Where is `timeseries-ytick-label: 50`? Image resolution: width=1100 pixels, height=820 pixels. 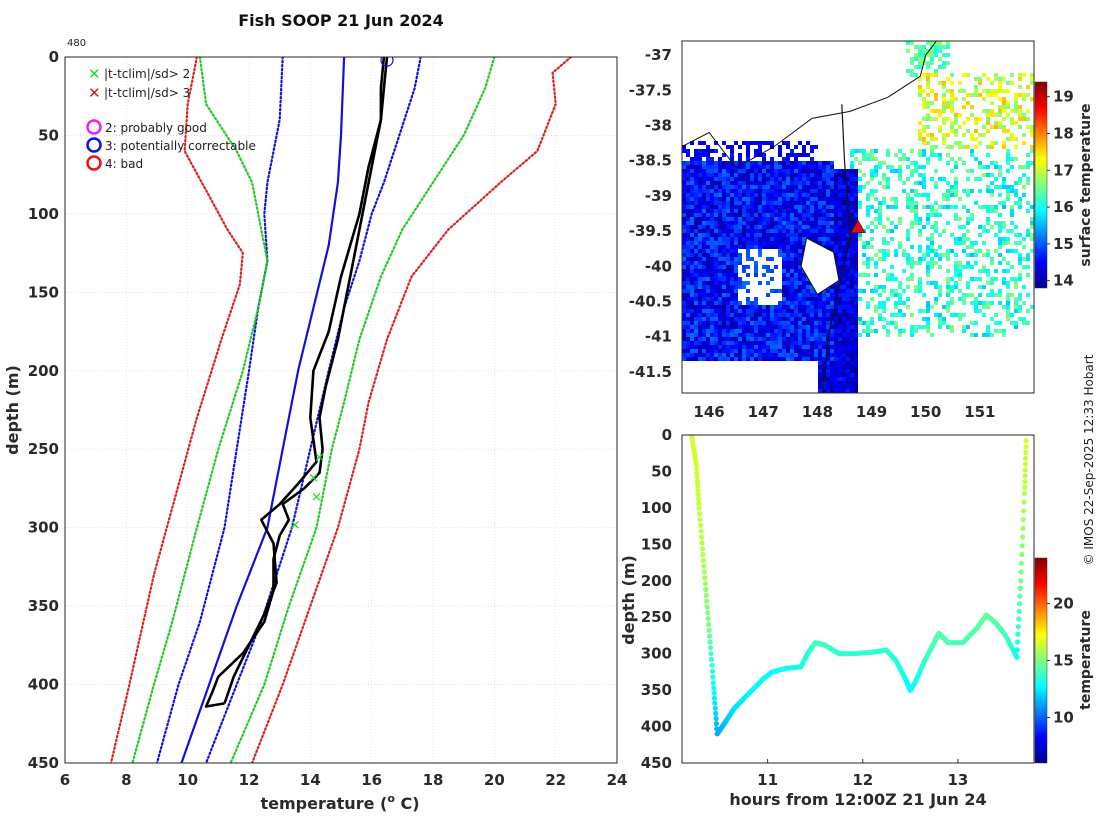 timeseries-ytick-label: 50 is located at coordinates (661, 471).